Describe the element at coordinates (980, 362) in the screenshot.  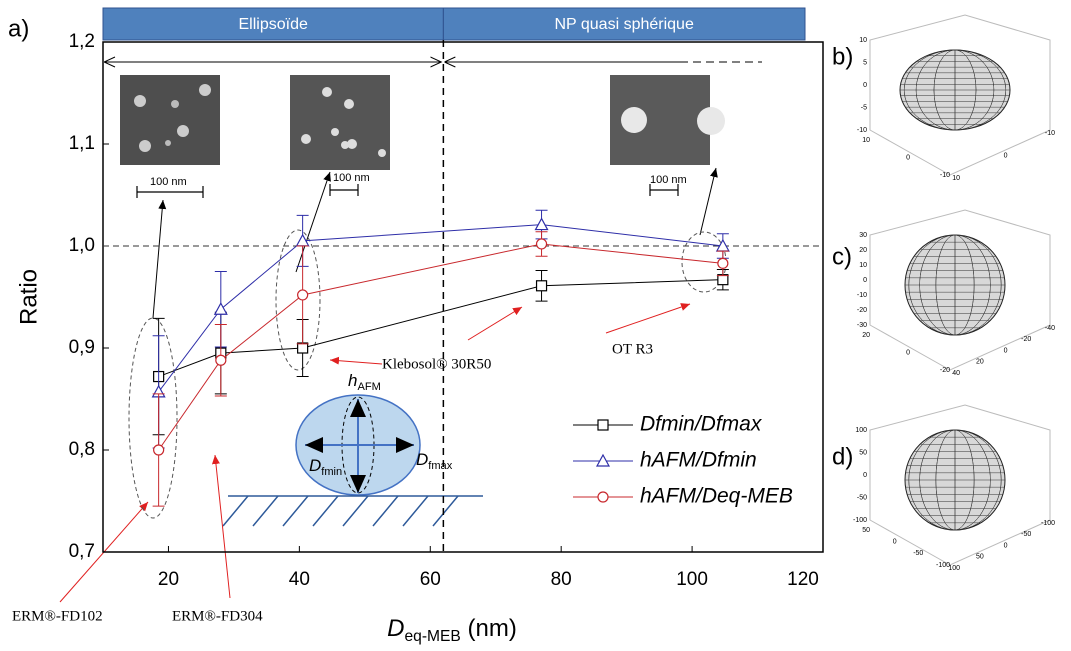
I see `y-tick-label: 20` at that location.